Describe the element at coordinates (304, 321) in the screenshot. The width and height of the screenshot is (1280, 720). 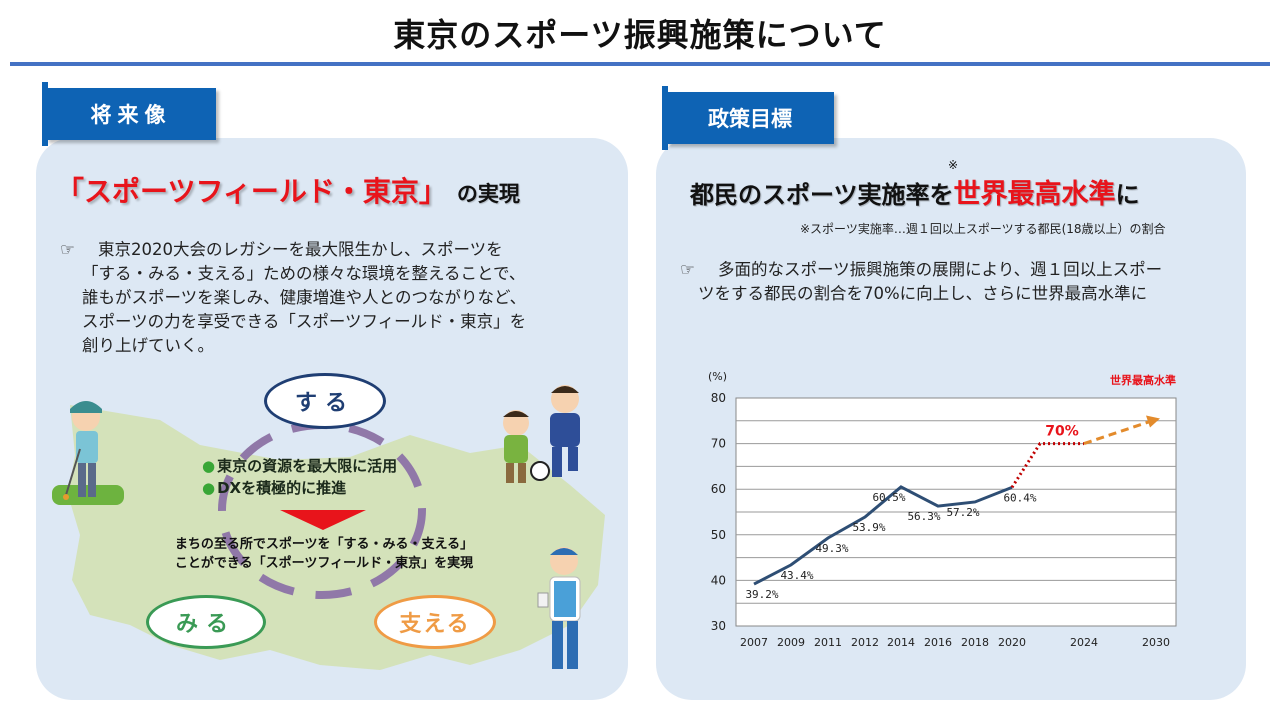
I see `vision-bullet-line: スポーツの力を享受できる「スポーツフィールド・東京」を` at that location.